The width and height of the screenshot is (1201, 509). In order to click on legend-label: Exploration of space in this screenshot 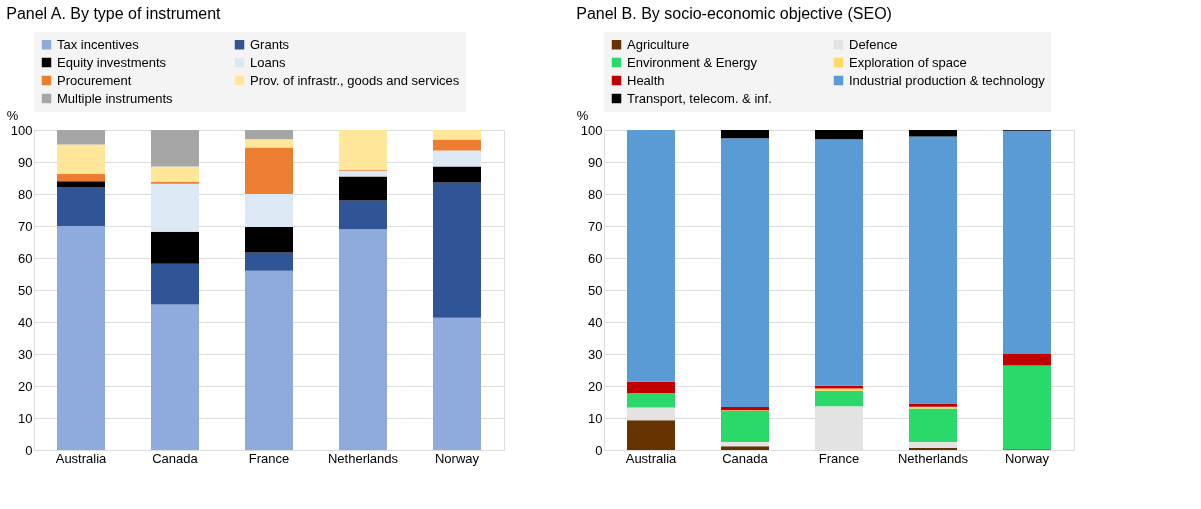, I will do `click(908, 62)`.